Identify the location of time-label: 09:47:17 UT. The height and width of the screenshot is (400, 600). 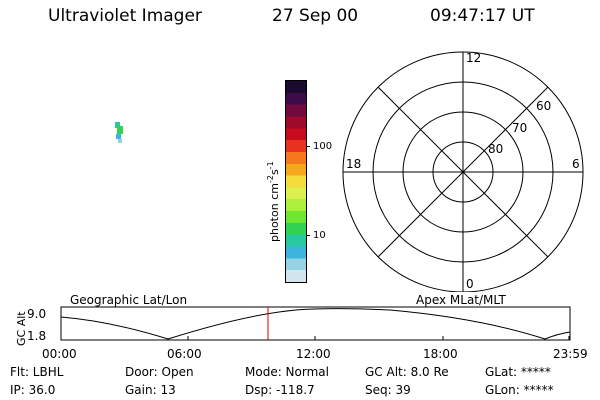
(482, 16).